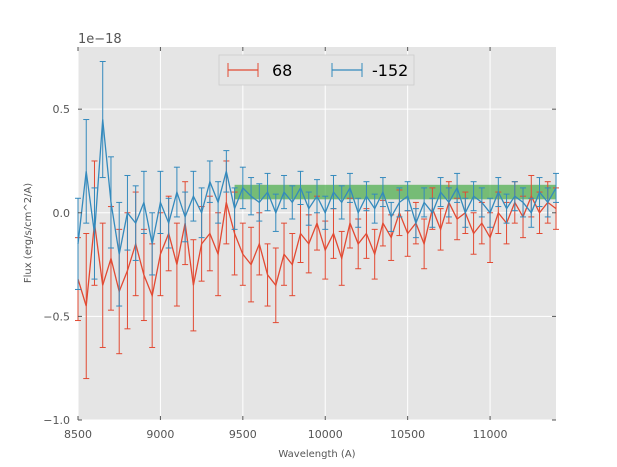 The height and width of the screenshot is (467, 617). Describe the element at coordinates (78, 434) in the screenshot. I see `x-tick-label: 8500` at that location.